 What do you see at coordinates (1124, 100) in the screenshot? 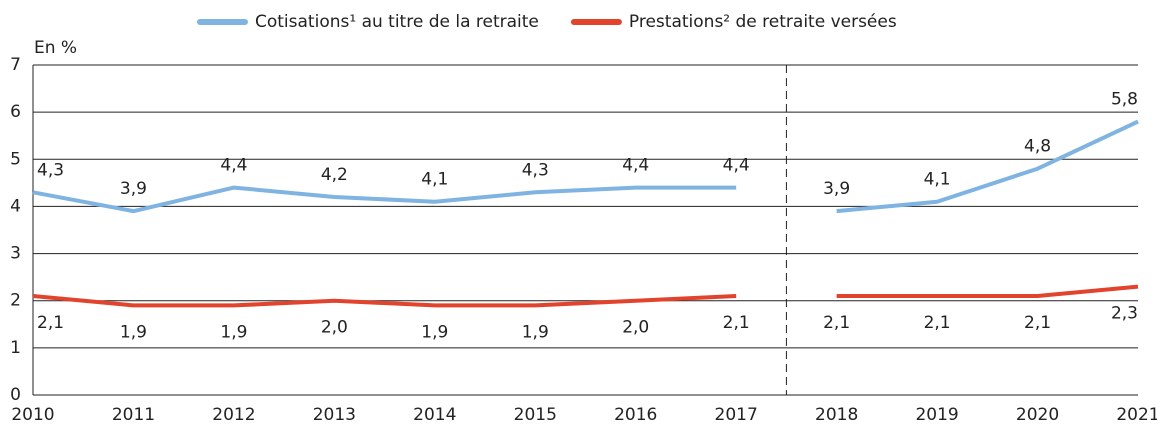
I see `data-label: 5,8` at bounding box center [1124, 100].